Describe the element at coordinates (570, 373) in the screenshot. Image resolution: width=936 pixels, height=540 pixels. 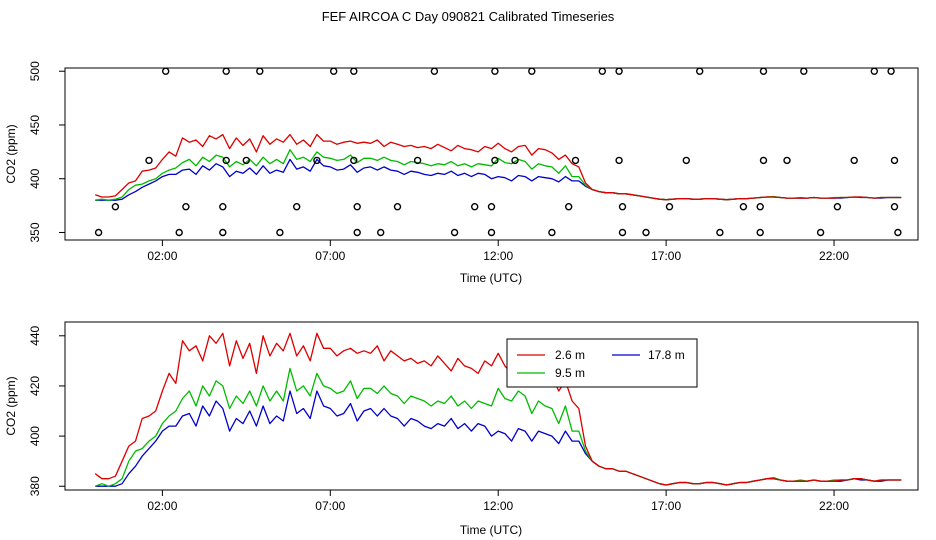
I see `legend-label-9-5m: 9.5 m` at that location.